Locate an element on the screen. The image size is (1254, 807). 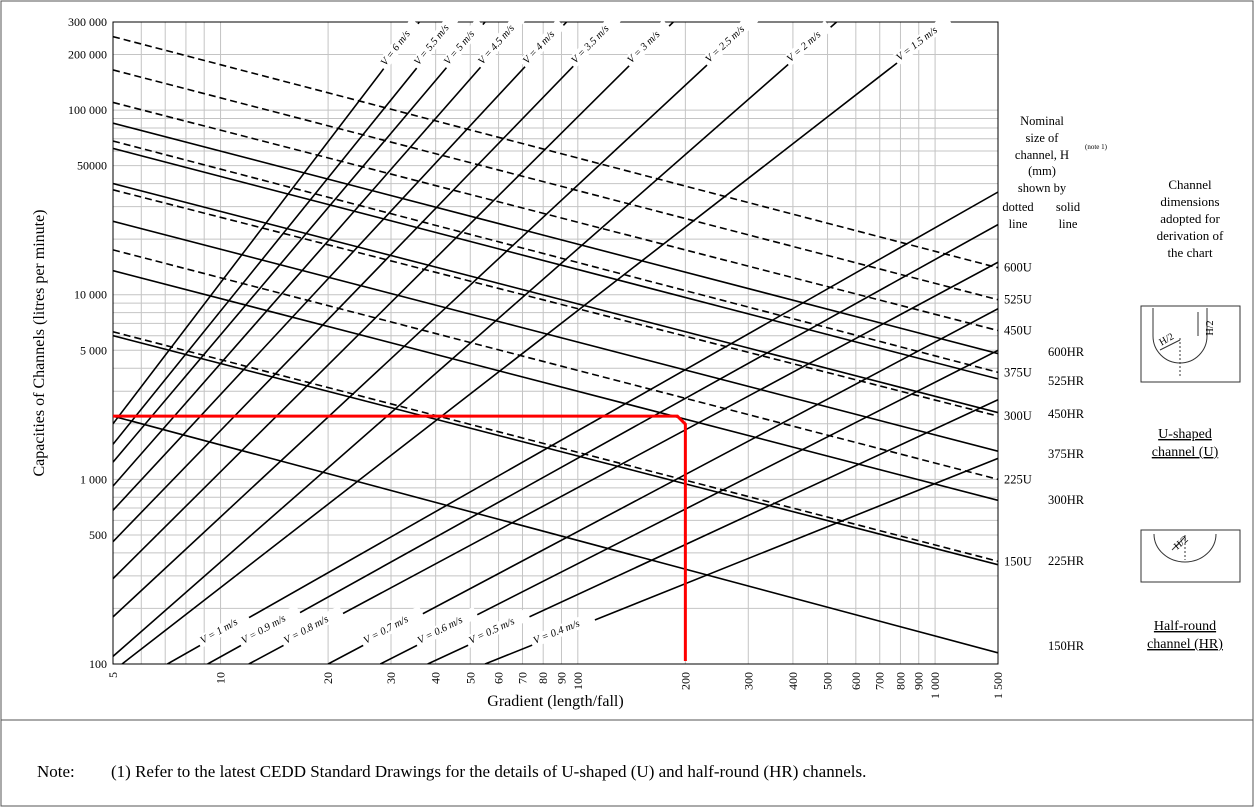
channel-label-solid: 450HR is located at coordinates (1066, 414).